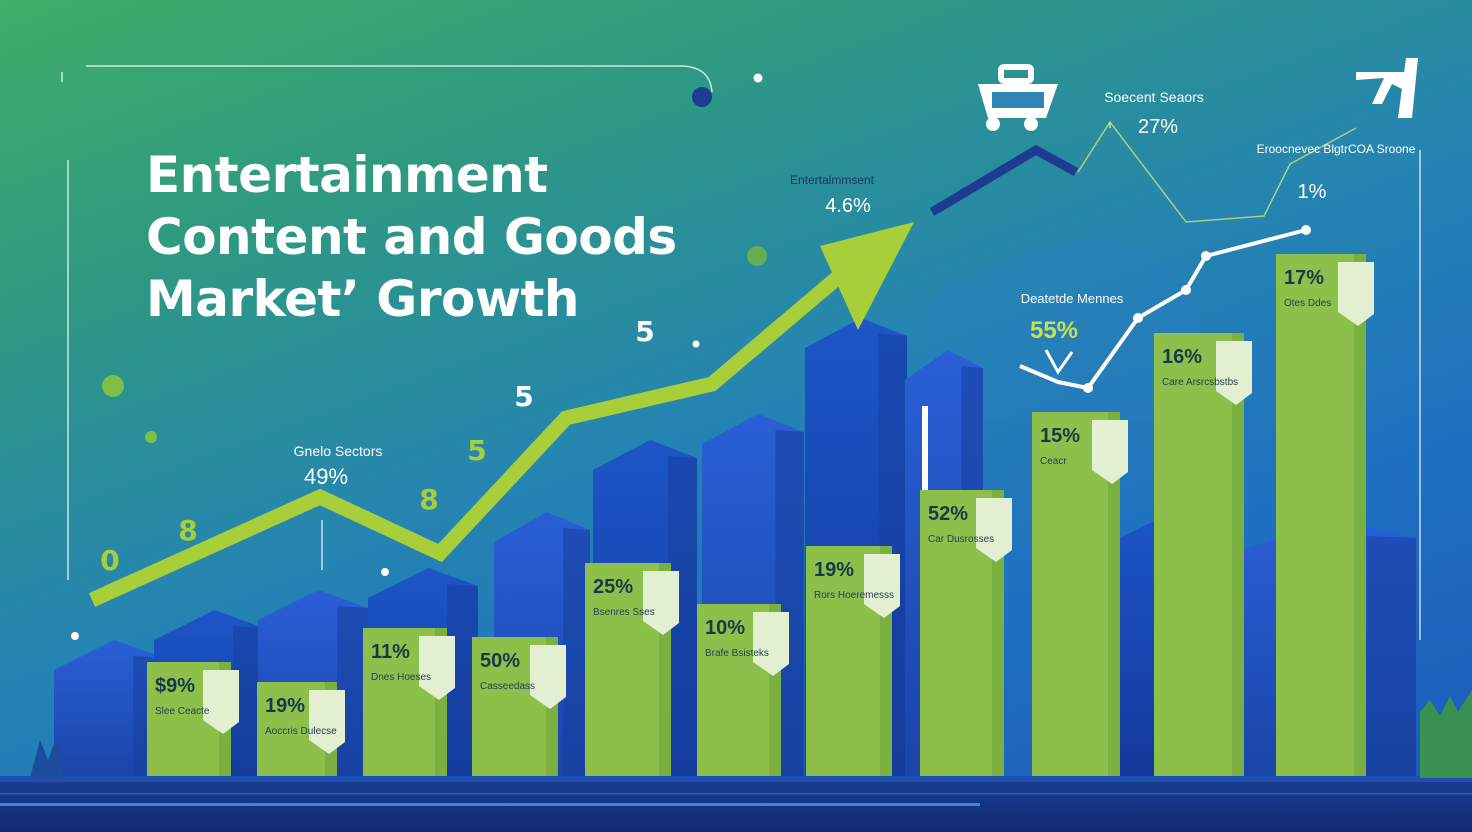  I want to click on annotation-value: 27%, so click(1158, 127).